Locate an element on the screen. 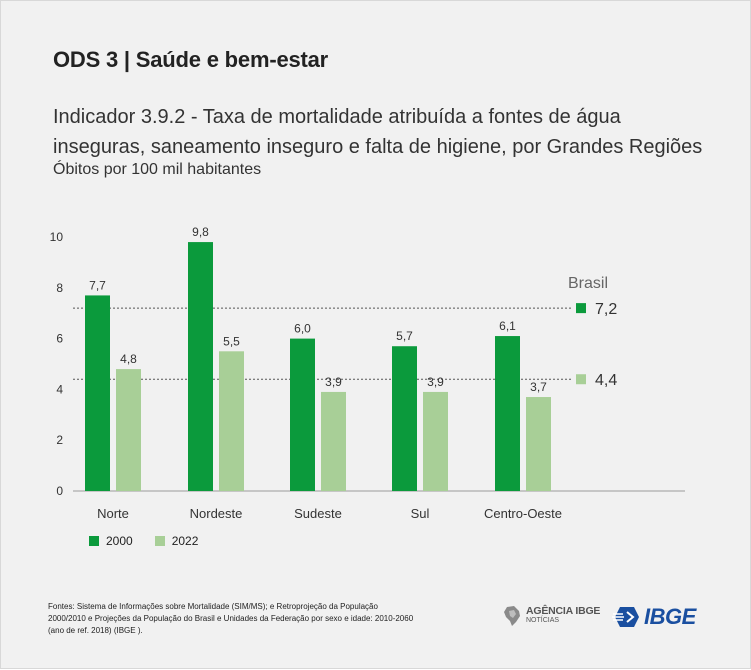 The image size is (751, 670). legend-label-2022: 2022 is located at coordinates (185, 541).